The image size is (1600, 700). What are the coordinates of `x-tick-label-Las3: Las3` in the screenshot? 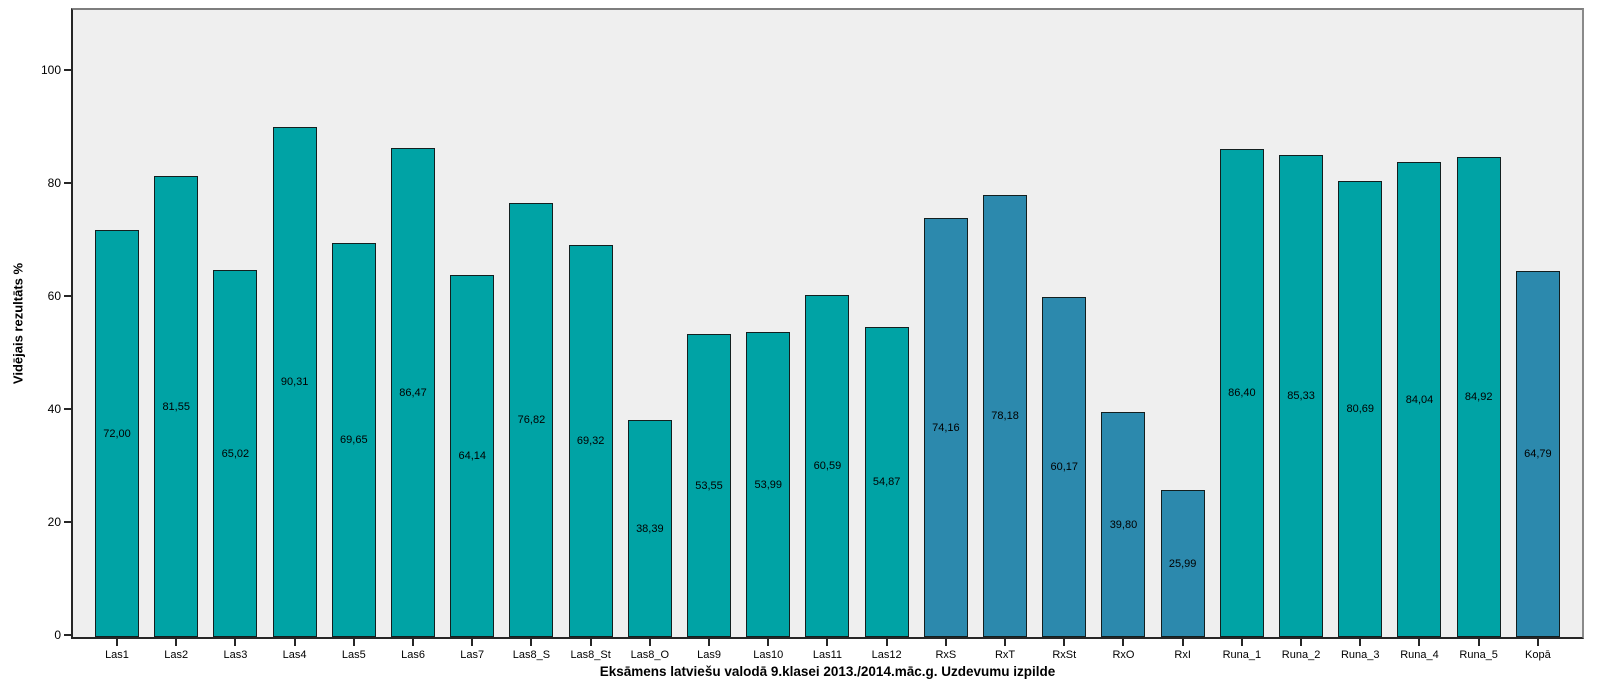 It's located at (235, 655).